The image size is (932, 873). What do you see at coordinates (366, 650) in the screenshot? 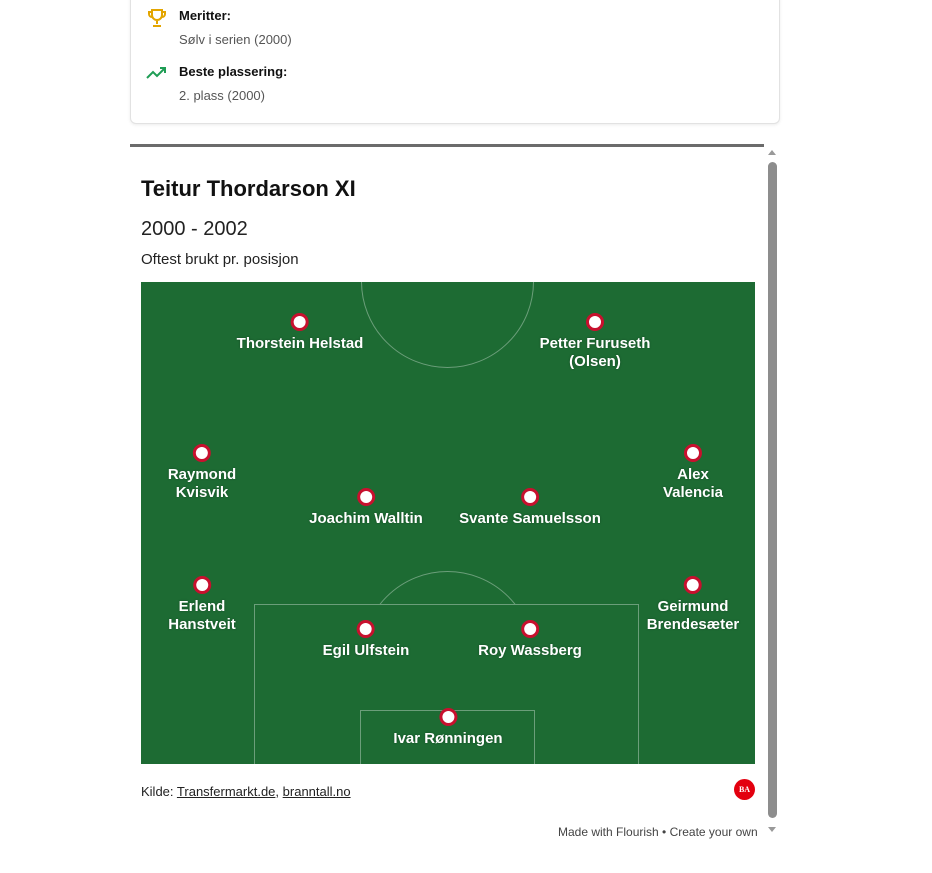
I see `player-name: Egil Ulfstein` at bounding box center [366, 650].